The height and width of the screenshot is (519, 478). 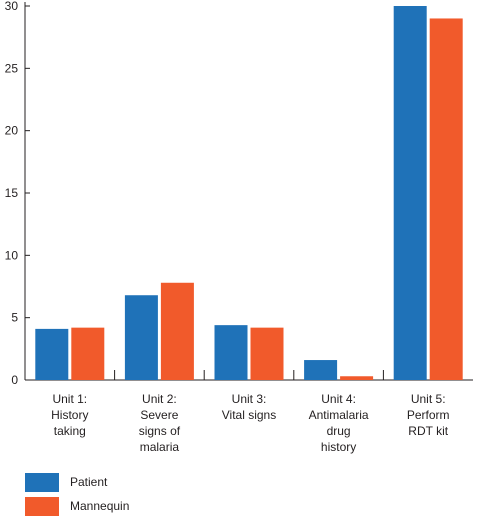 I want to click on y-tick-label: 5, so click(x=14, y=318).